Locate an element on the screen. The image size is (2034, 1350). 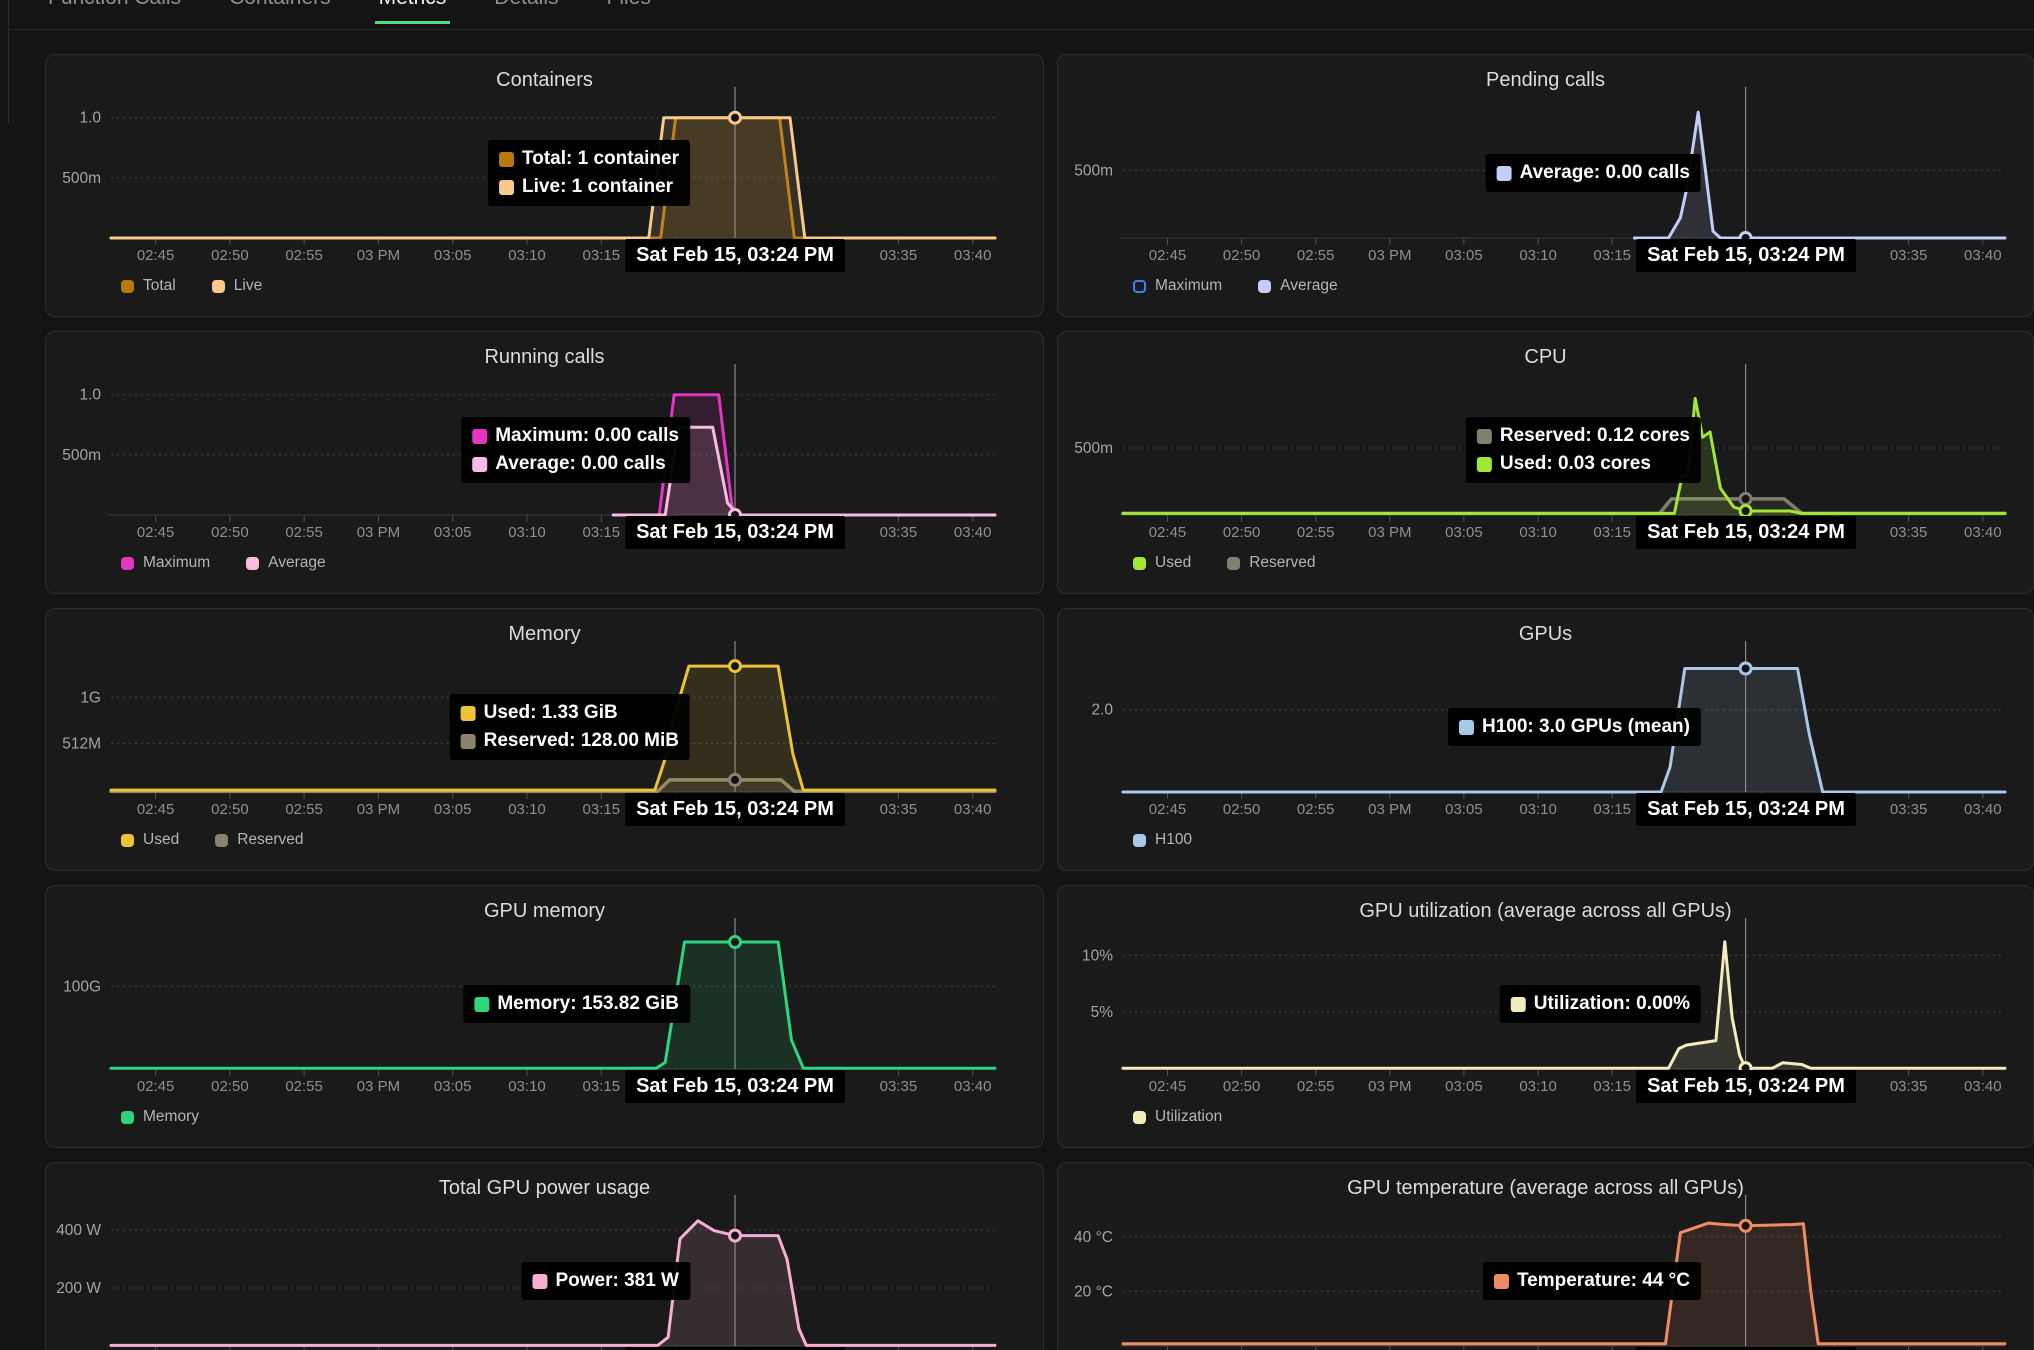
tab-containers: Containers is located at coordinates (280, 12).